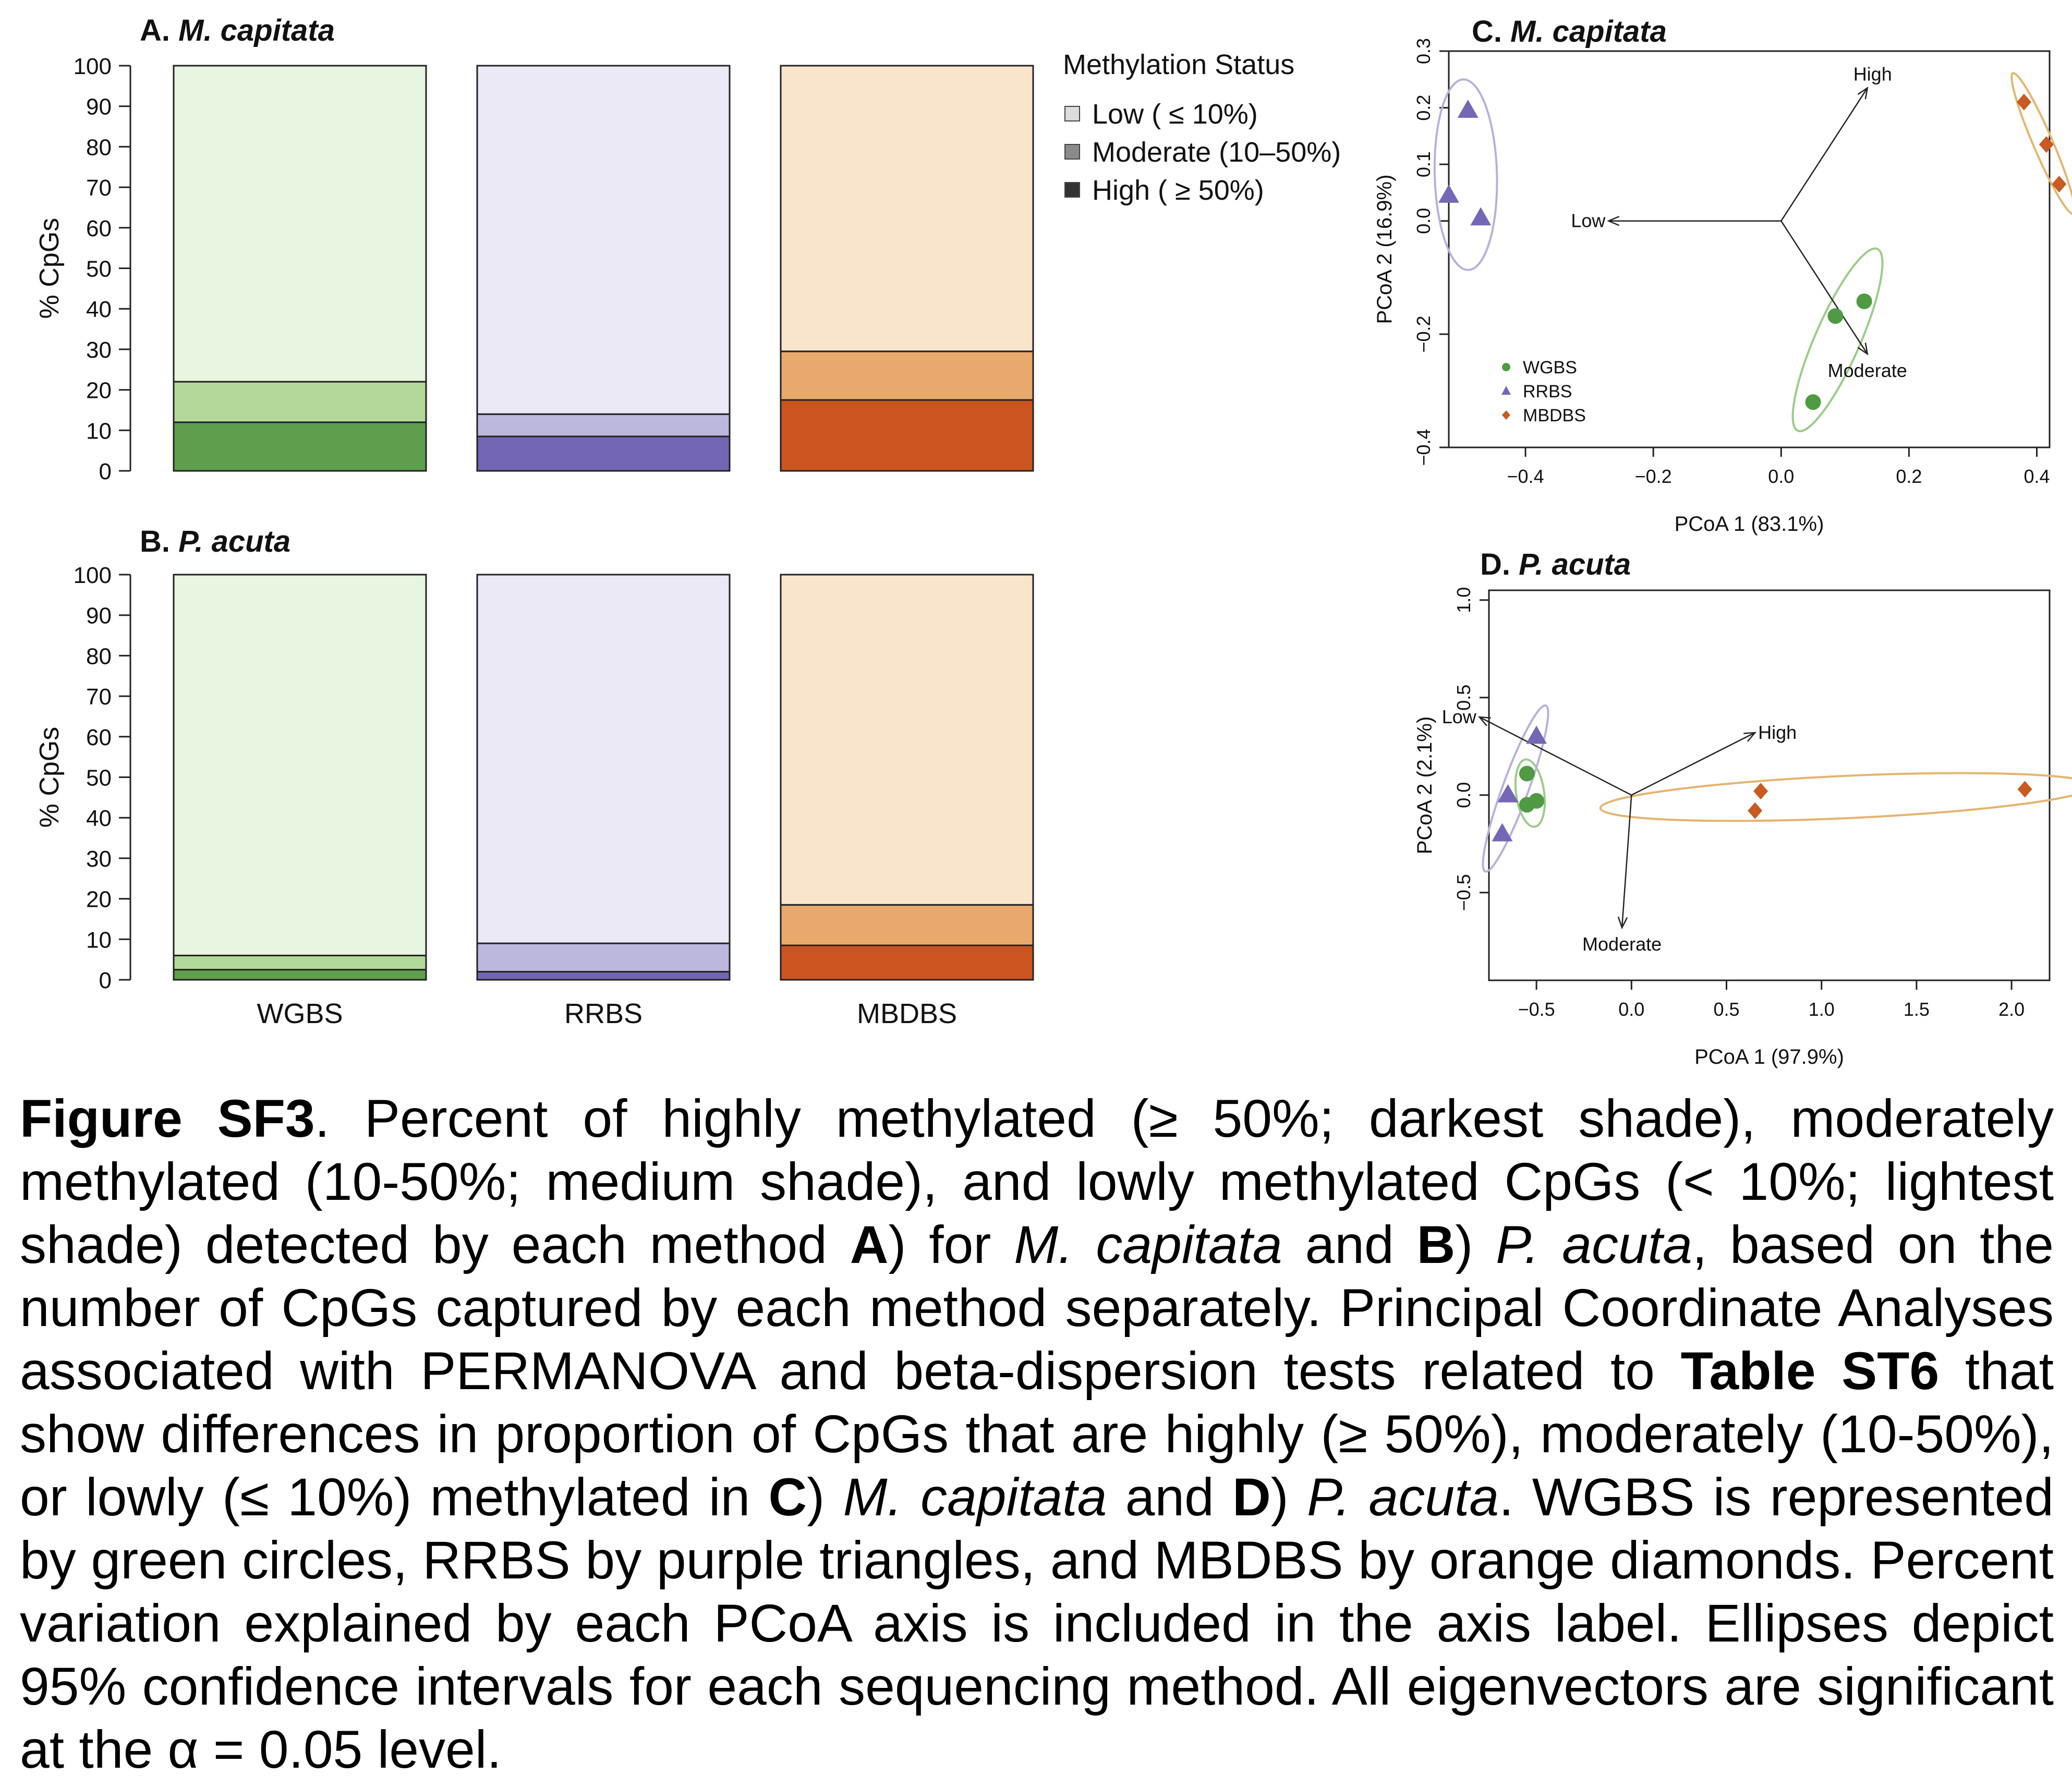 This screenshot has width=2072, height=1787. I want to click on x-tick-label: −0.4, so click(1525, 477).